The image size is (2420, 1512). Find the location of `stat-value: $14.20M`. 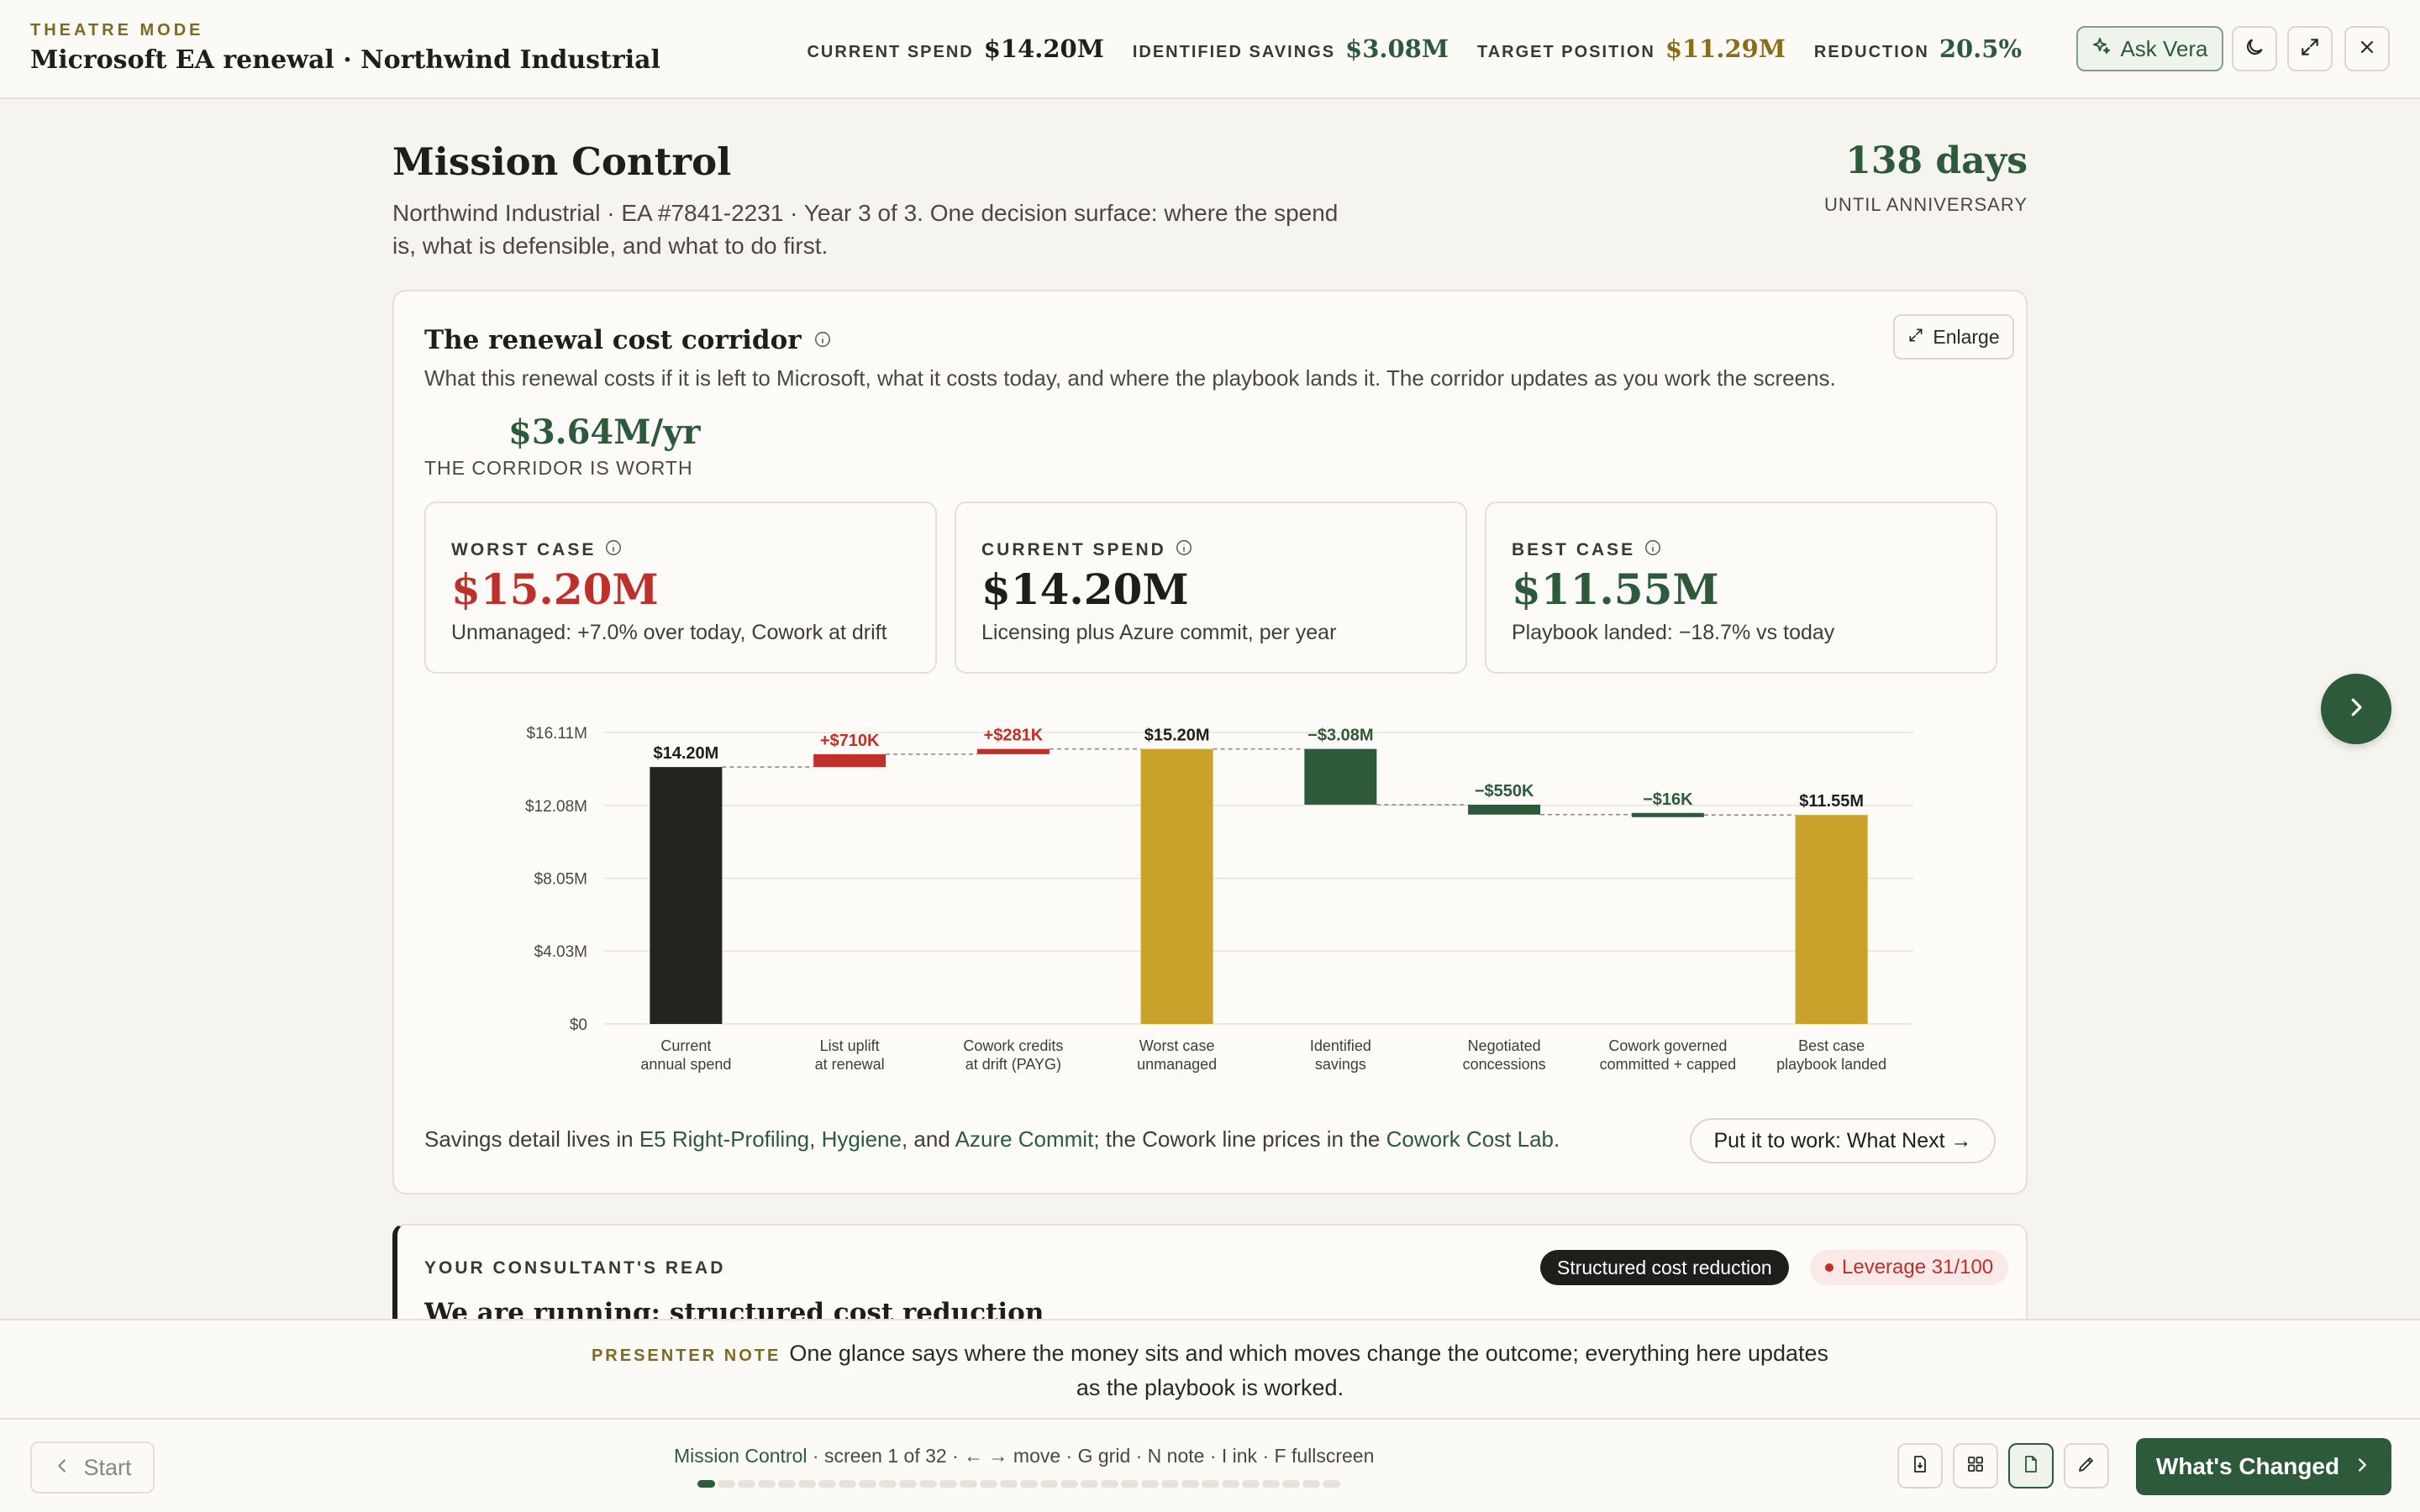

stat-value: $14.20M is located at coordinates (1043, 48).